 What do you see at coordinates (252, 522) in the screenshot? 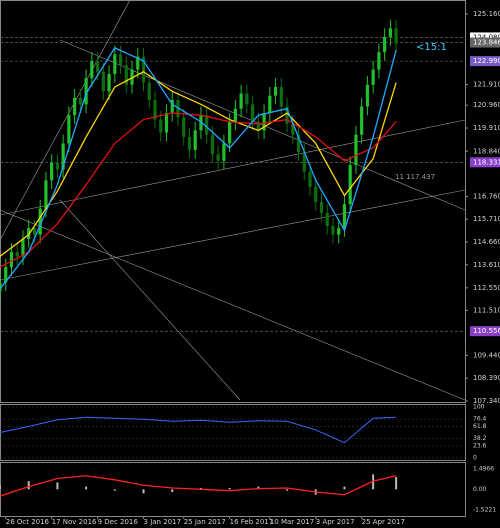
I see `x-tick-label: 16 Feb 2017` at bounding box center [252, 522].